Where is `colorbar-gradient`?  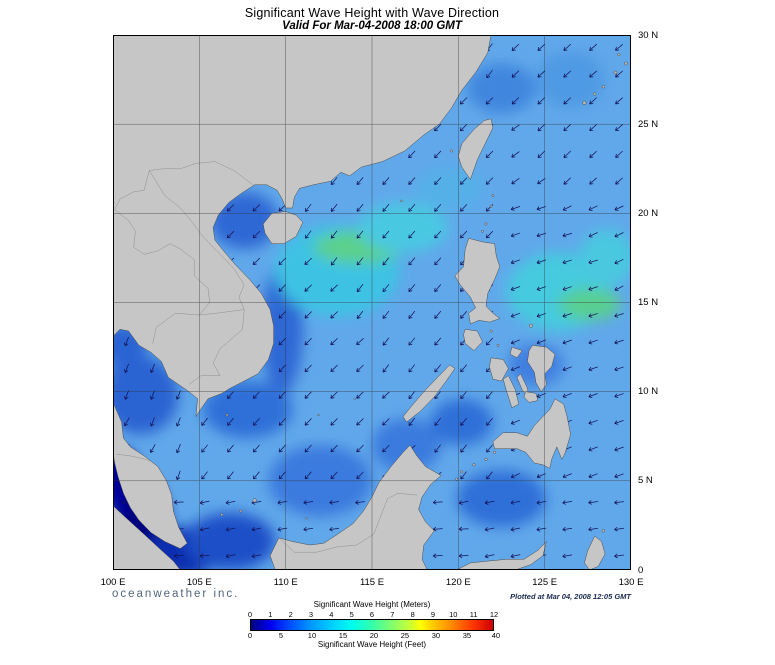 colorbar-gradient is located at coordinates (372, 625).